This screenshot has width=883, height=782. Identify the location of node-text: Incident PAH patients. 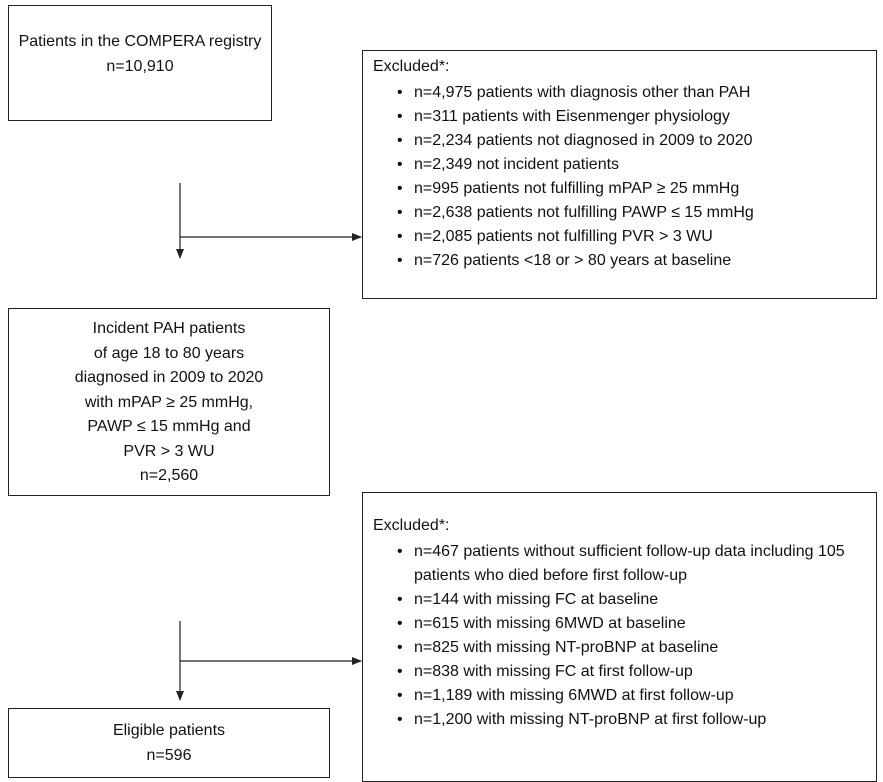
(169, 328).